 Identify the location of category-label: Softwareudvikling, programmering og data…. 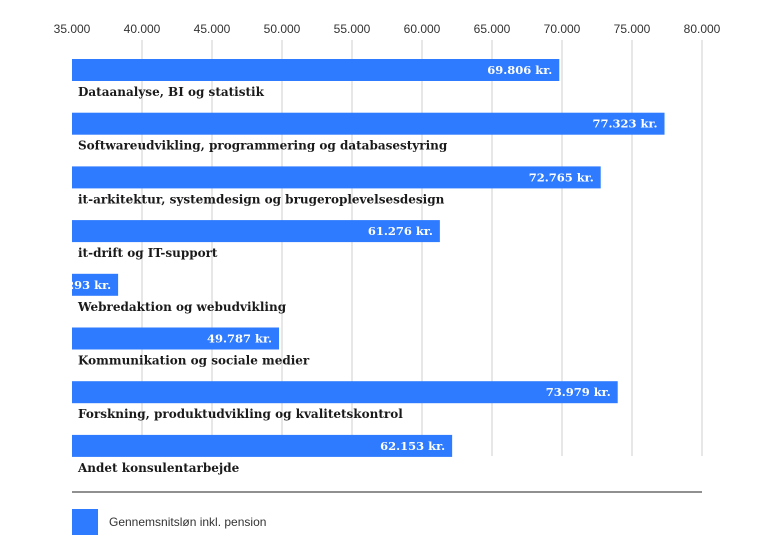
(263, 146).